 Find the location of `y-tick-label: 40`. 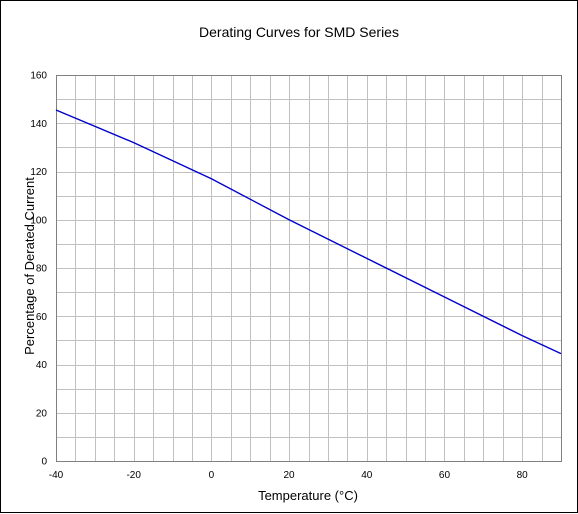

y-tick-label: 40 is located at coordinates (42, 365).